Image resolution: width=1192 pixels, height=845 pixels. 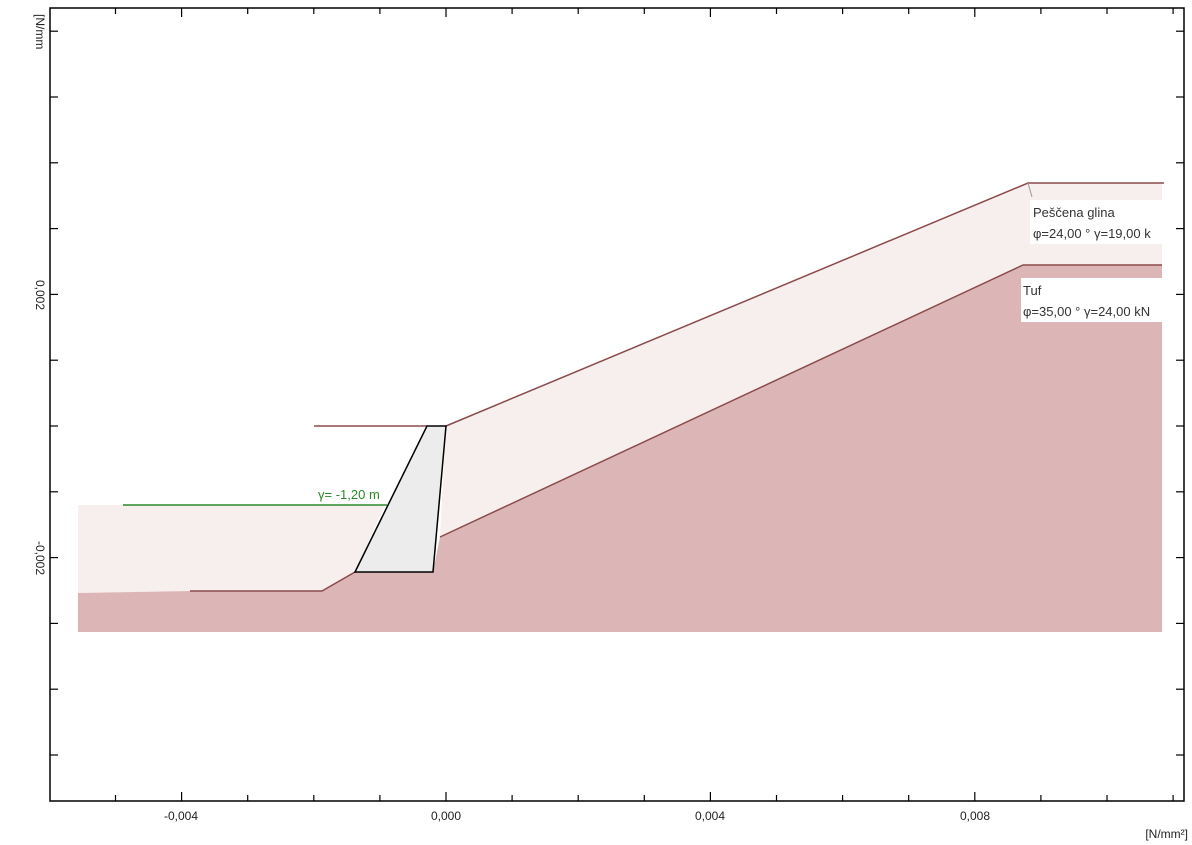 What do you see at coordinates (40, 295) in the screenshot?
I see `y-tick-label: 0,002` at bounding box center [40, 295].